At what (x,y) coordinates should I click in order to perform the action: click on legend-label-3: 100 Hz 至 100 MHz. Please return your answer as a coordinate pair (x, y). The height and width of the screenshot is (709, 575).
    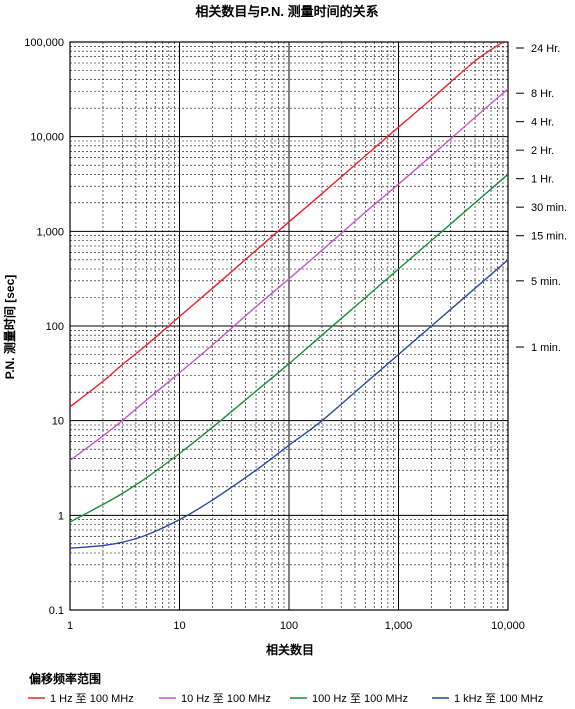
    Looking at the image, I should click on (360, 699).